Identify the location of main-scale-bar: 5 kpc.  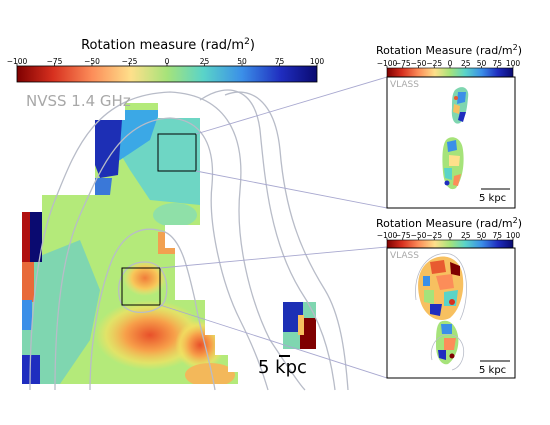
(282, 366).